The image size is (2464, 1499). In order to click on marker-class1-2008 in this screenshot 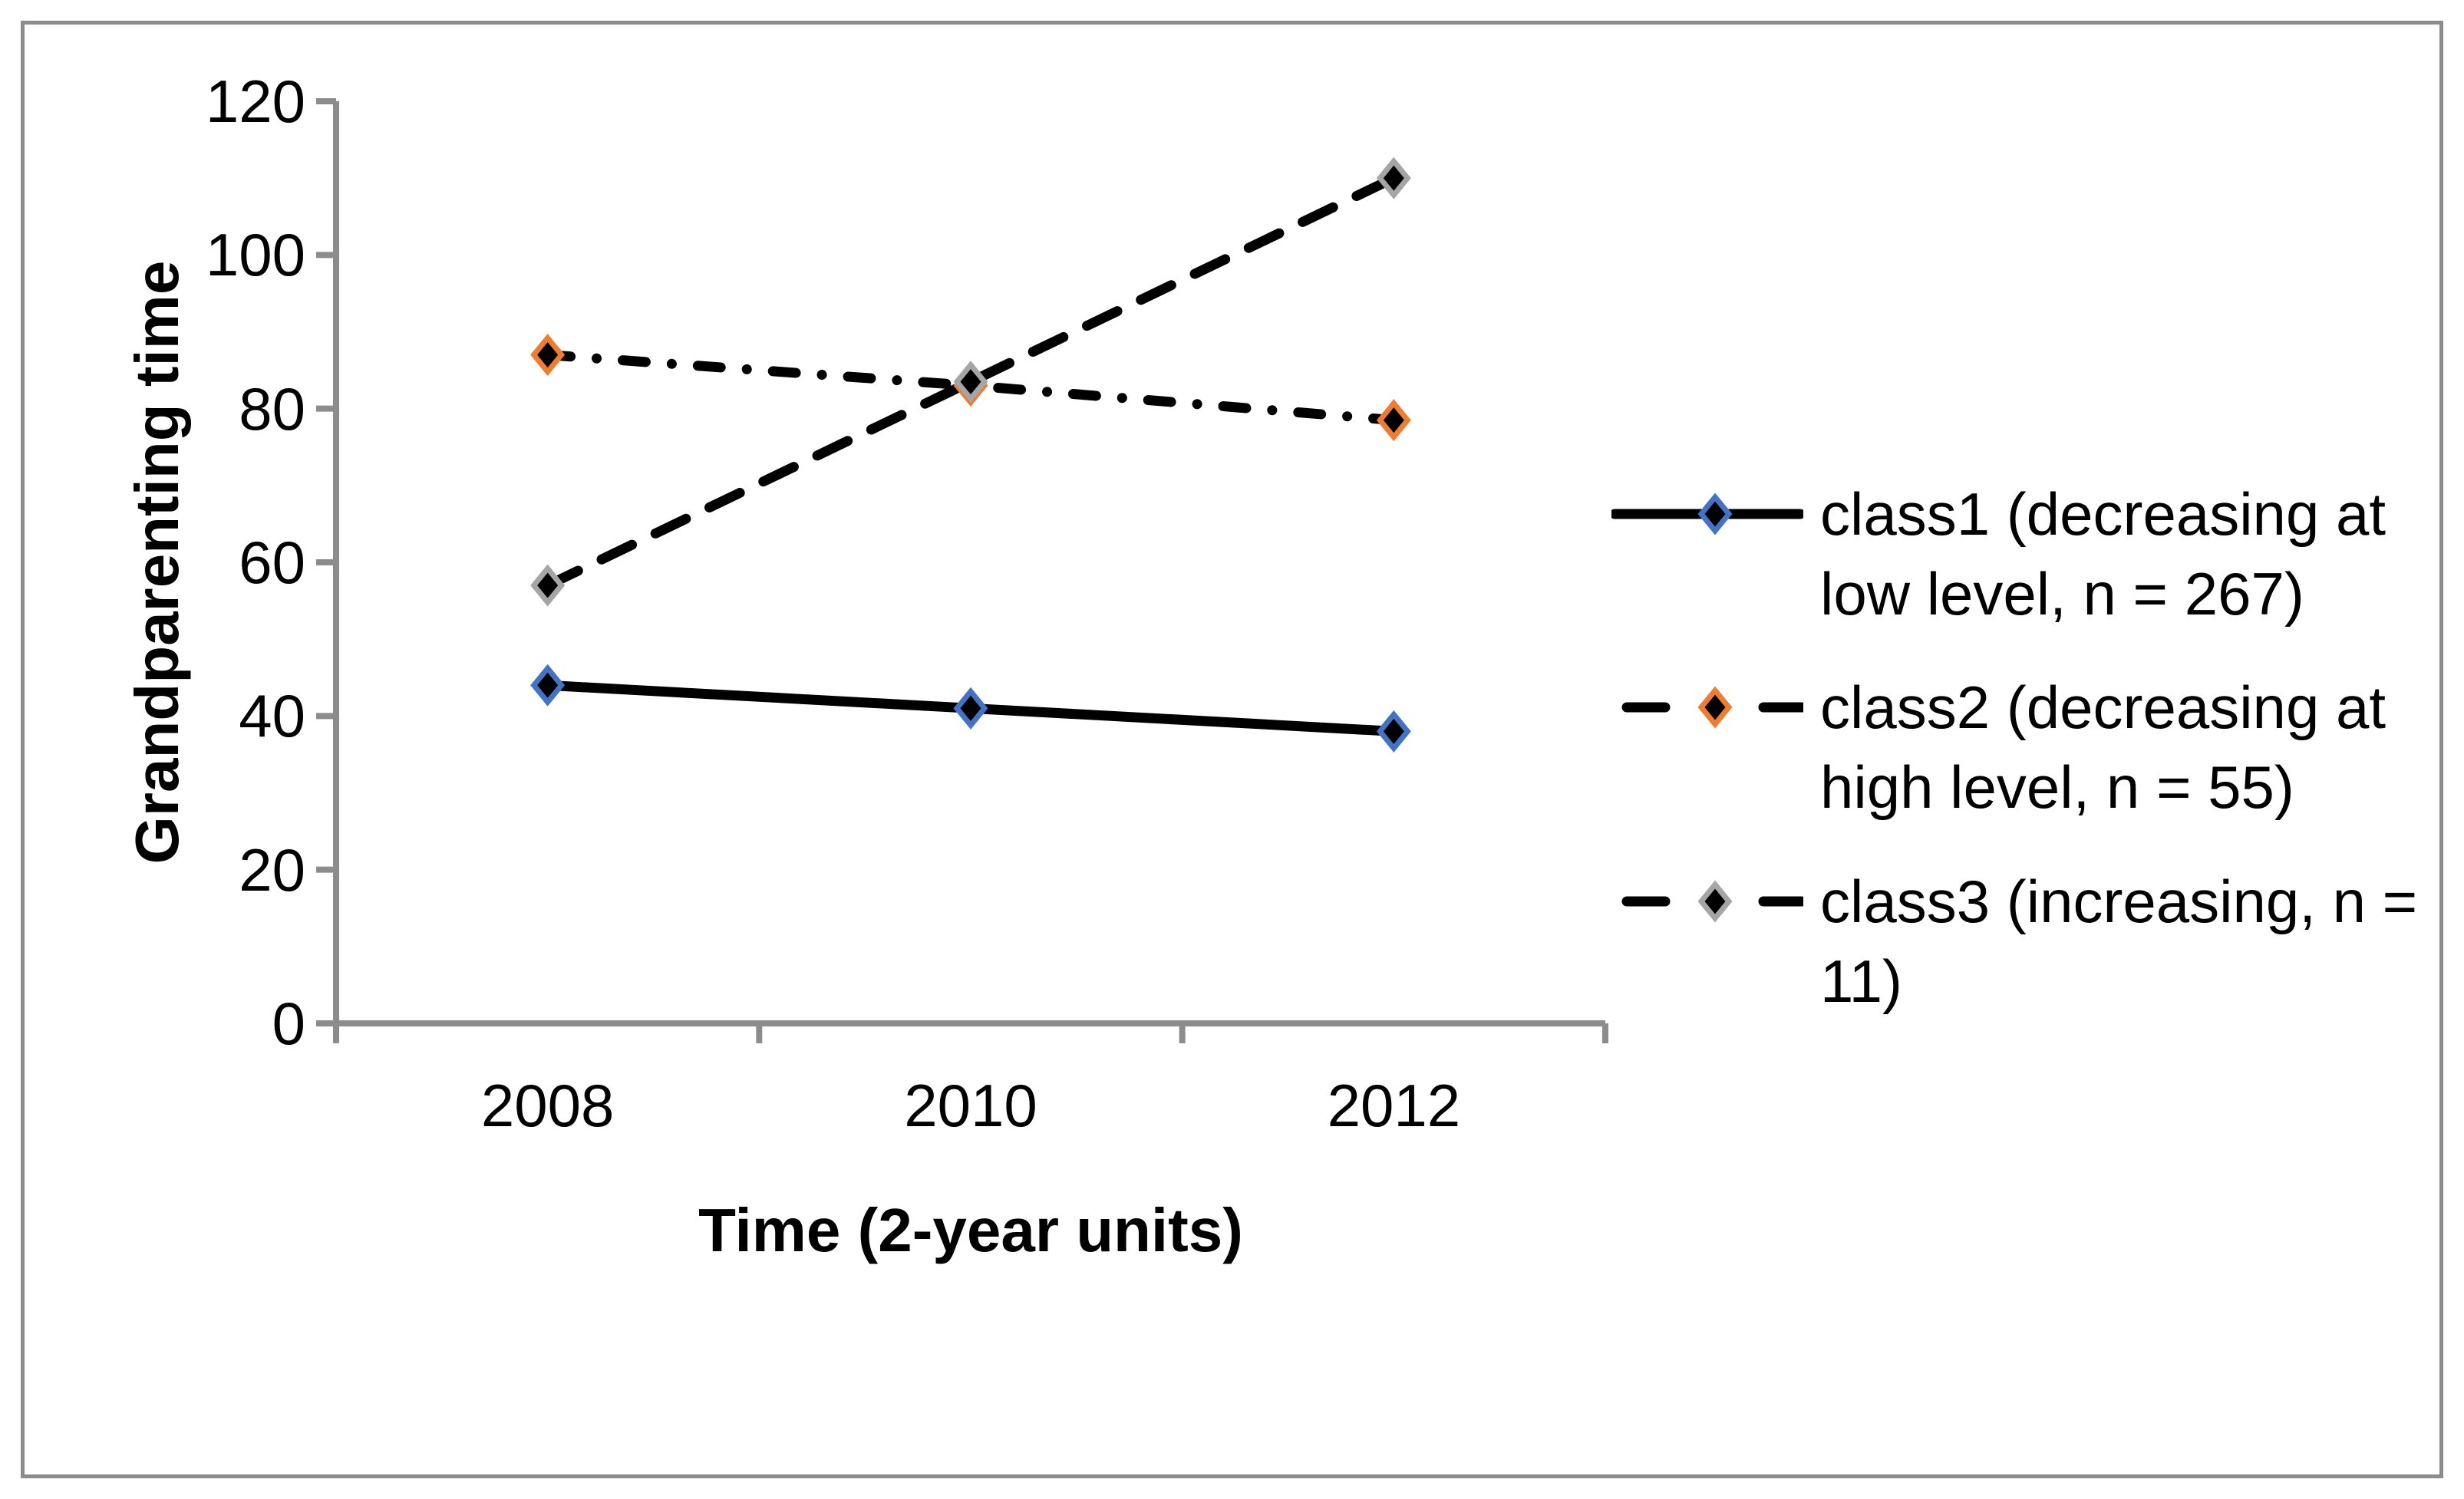, I will do `click(548, 685)`.